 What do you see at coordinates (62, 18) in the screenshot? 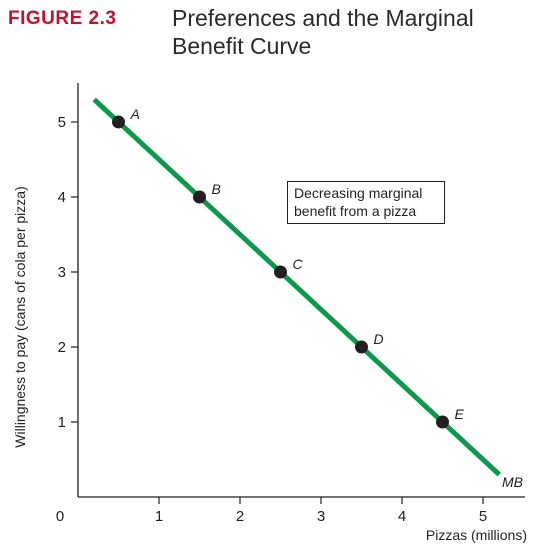
I see `figure-label: FIGURE 2.3` at bounding box center [62, 18].